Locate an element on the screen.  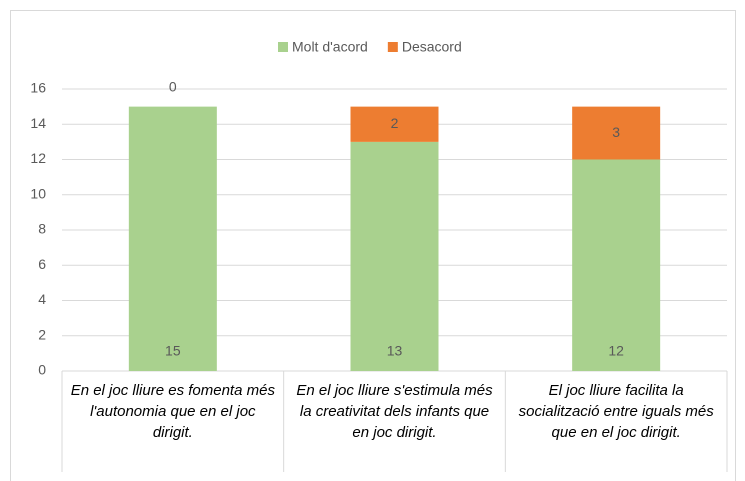
y-tick-label: 14 is located at coordinates (38, 123).